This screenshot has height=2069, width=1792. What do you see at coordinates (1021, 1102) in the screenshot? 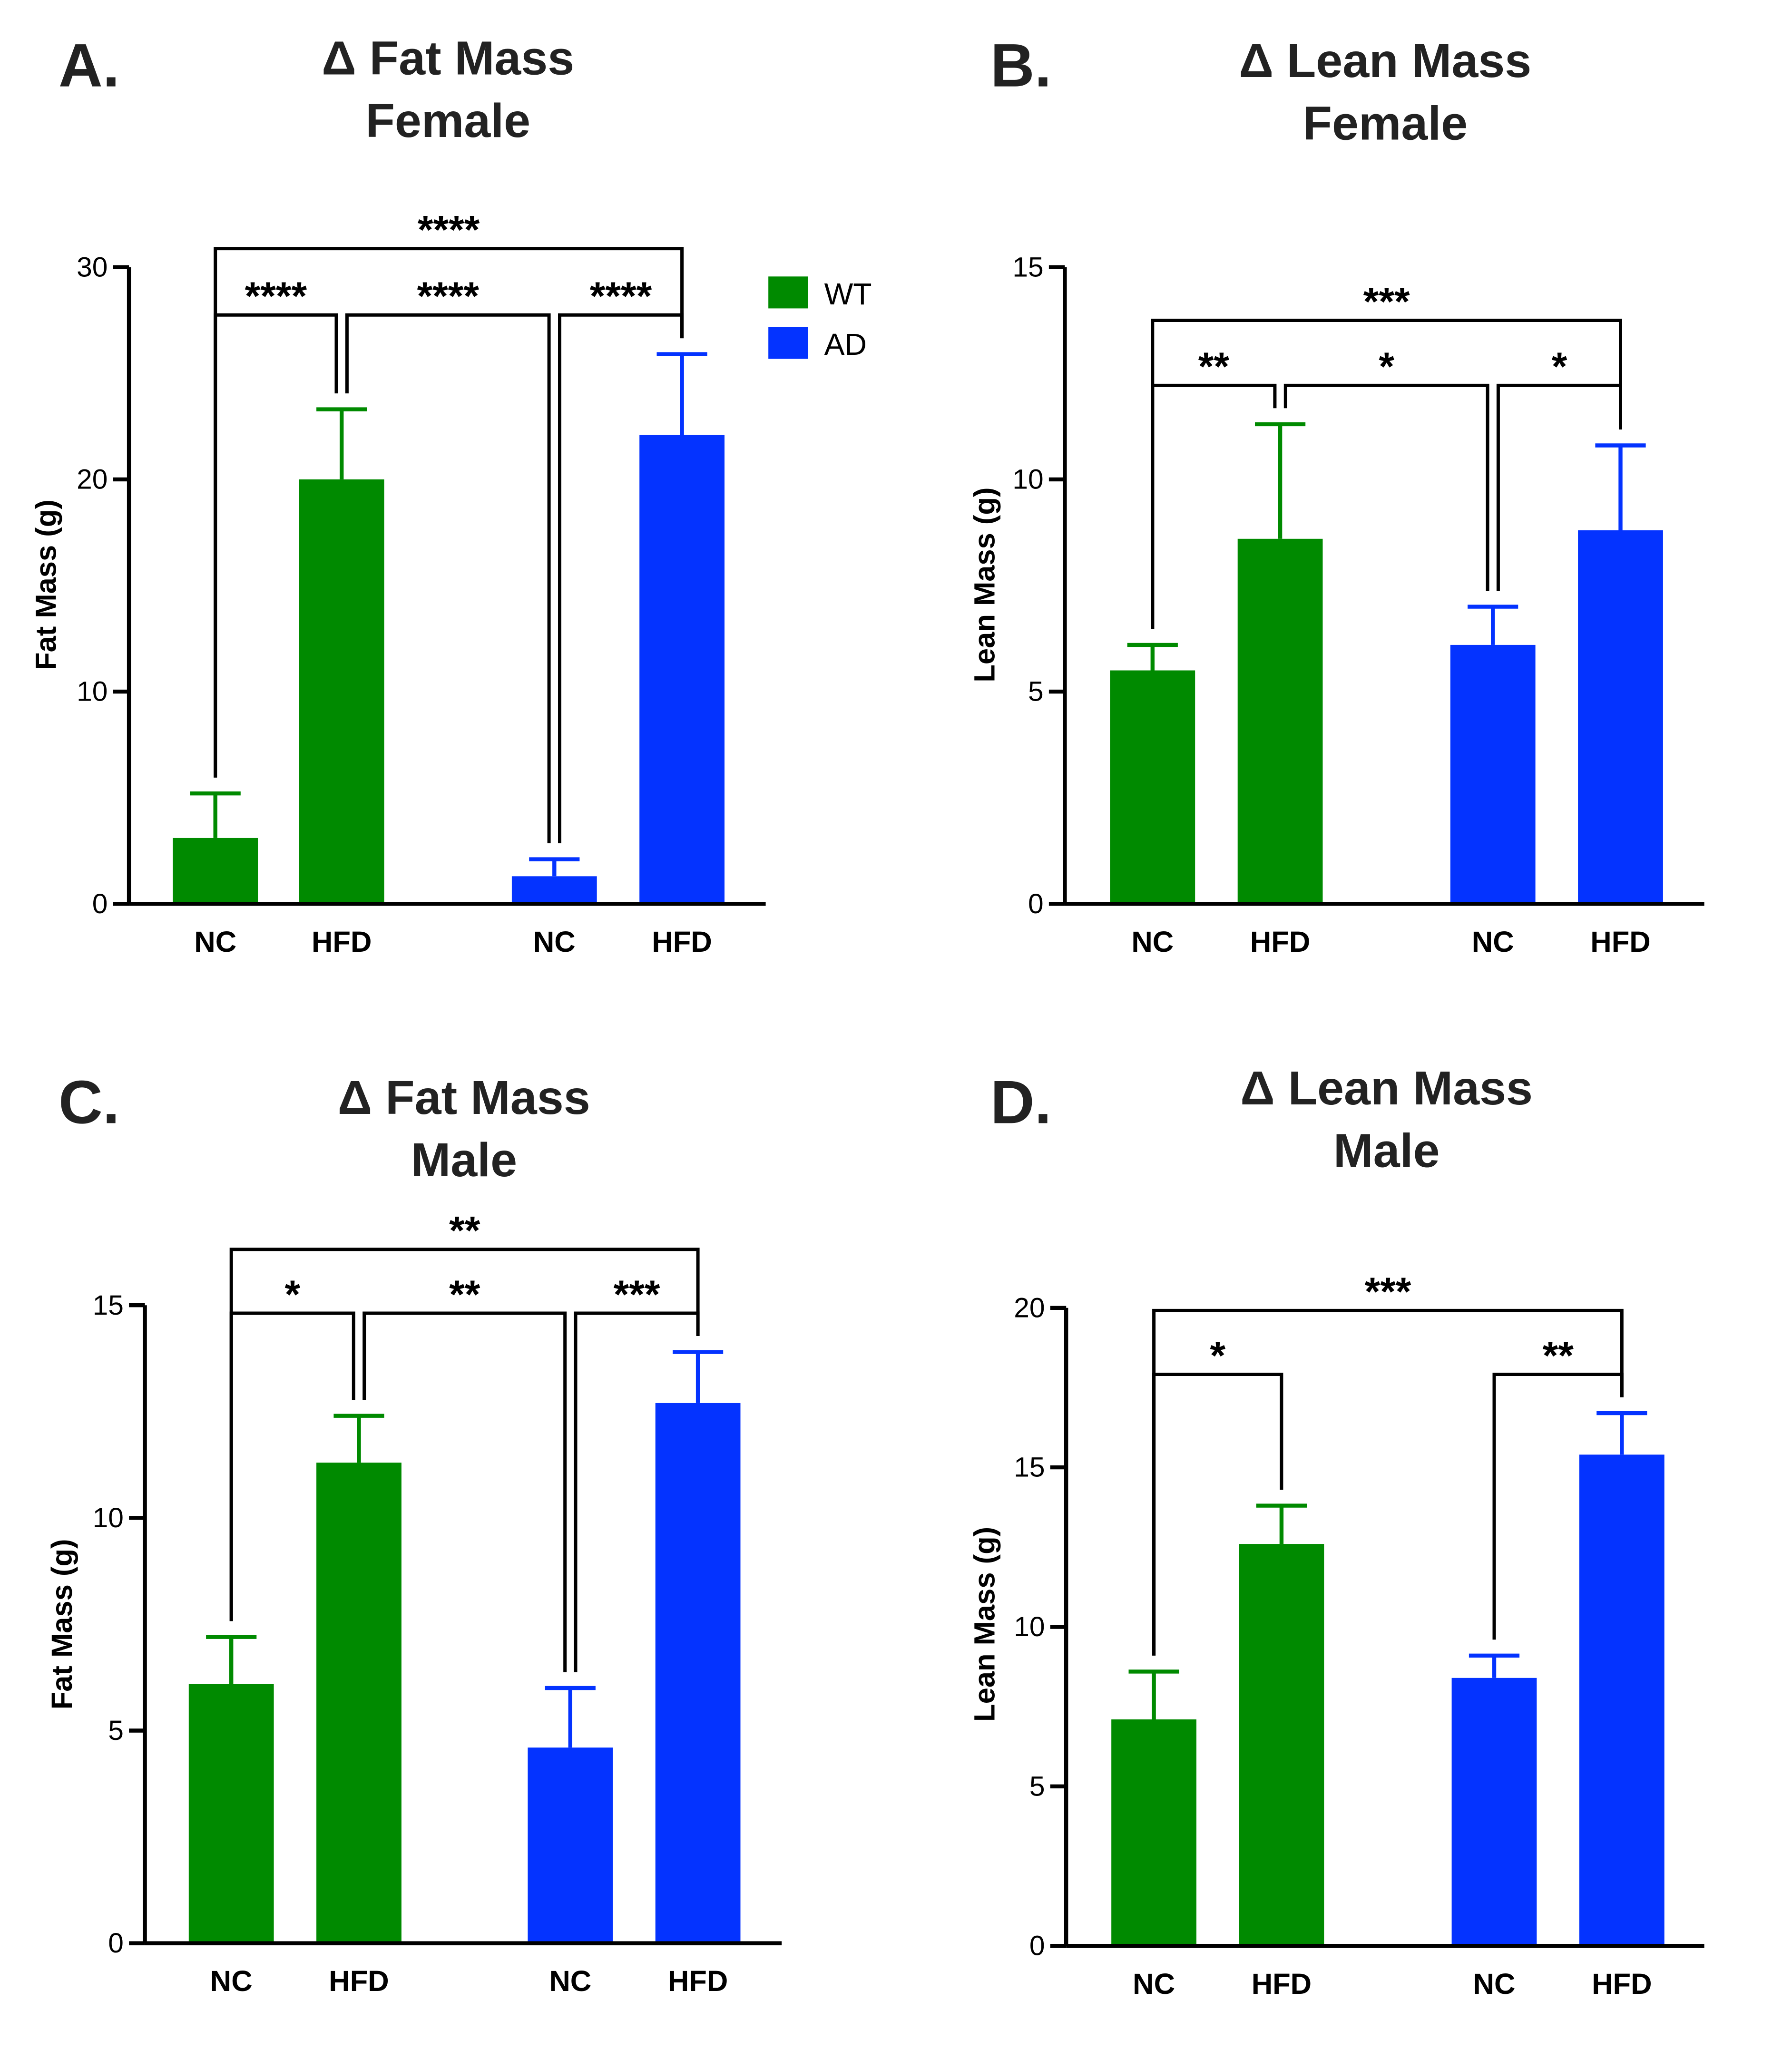
I see `panel-label: D.` at bounding box center [1021, 1102].